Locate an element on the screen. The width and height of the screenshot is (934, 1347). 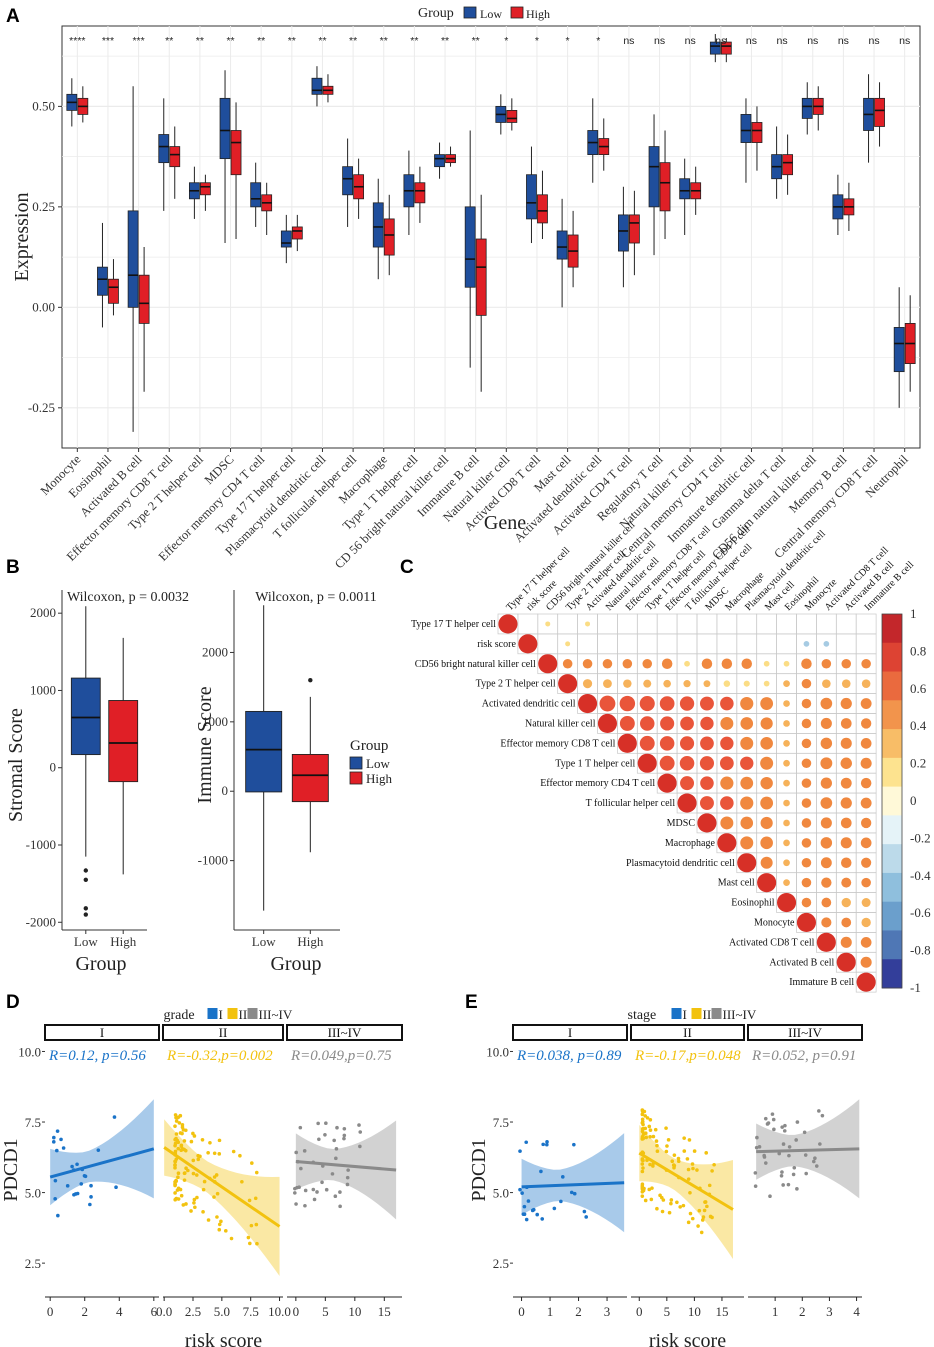
facet-xtick-label: 2.5 is located at coordinates (193, 1311).